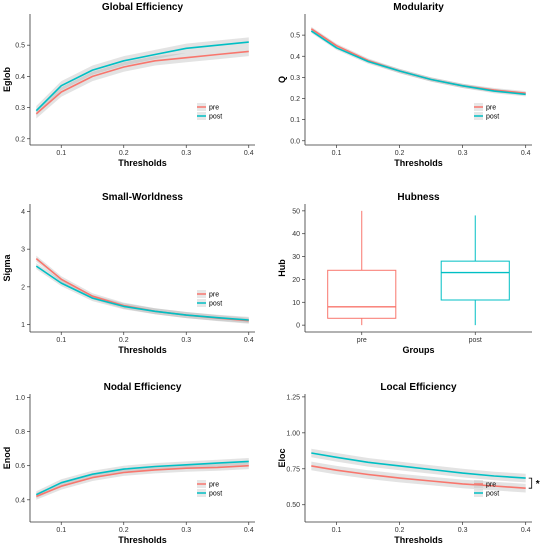 The image size is (540, 550). Describe the element at coordinates (23, 287) in the screenshot. I see `y-tick-label: 2` at that location.